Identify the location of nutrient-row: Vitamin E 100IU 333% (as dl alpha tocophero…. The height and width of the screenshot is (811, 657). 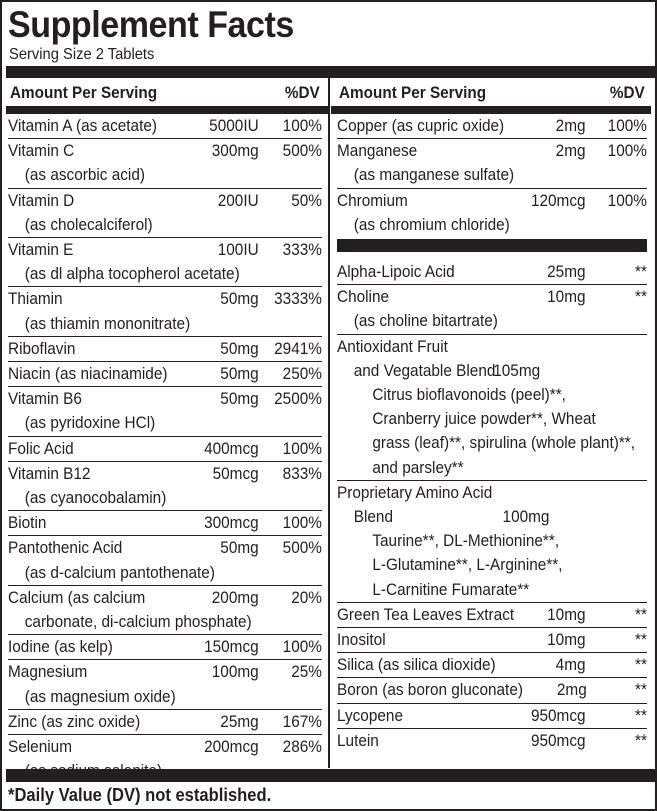
(165, 263).